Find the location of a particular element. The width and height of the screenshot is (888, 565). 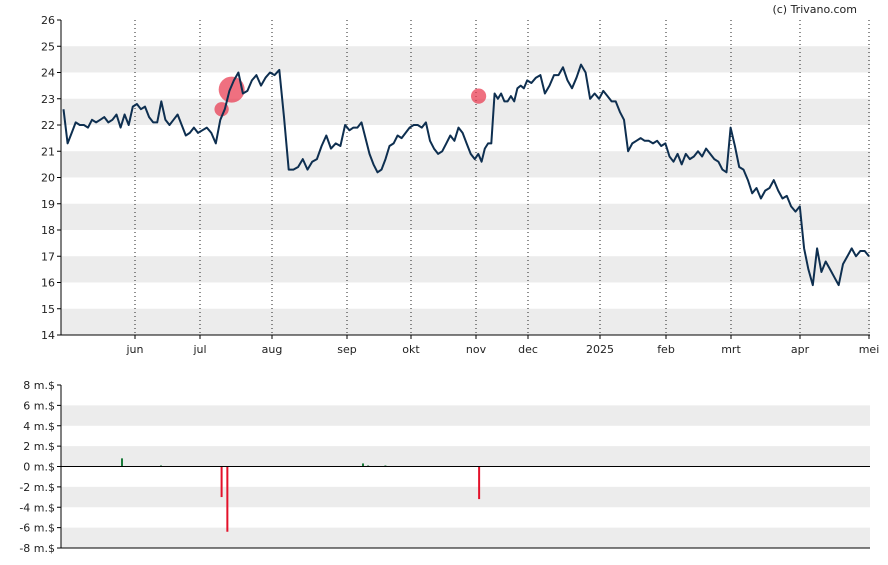

volume-tick-label: -8 m.$ is located at coordinates (37, 548).